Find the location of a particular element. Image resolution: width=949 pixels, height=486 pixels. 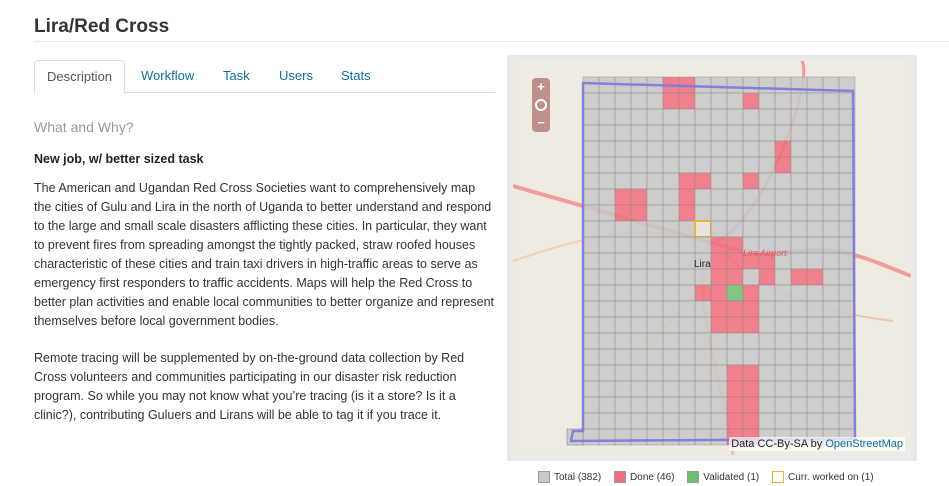

globe-icon is located at coordinates (541, 105).